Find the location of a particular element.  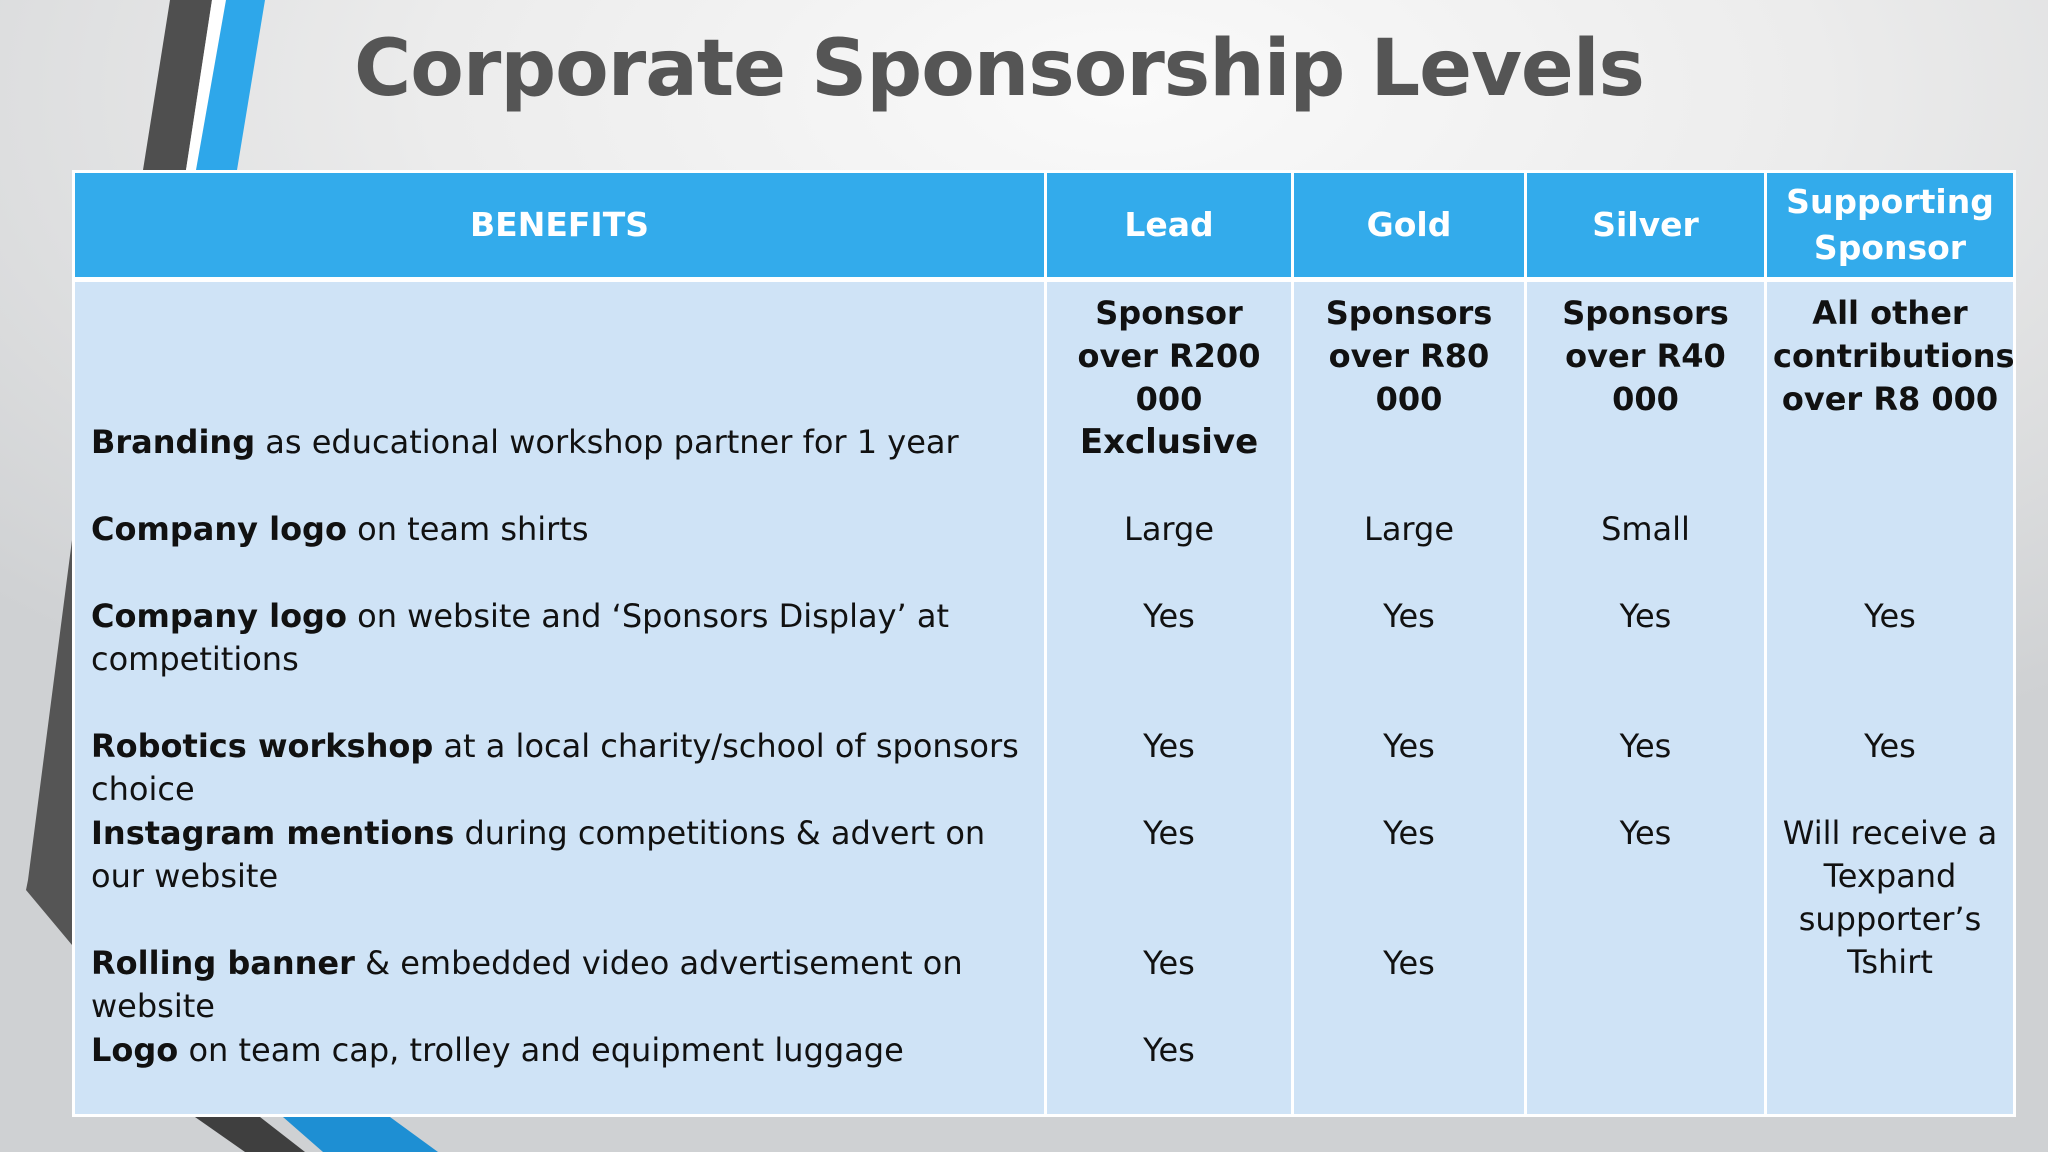

header-gold: Gold is located at coordinates (1409, 226).